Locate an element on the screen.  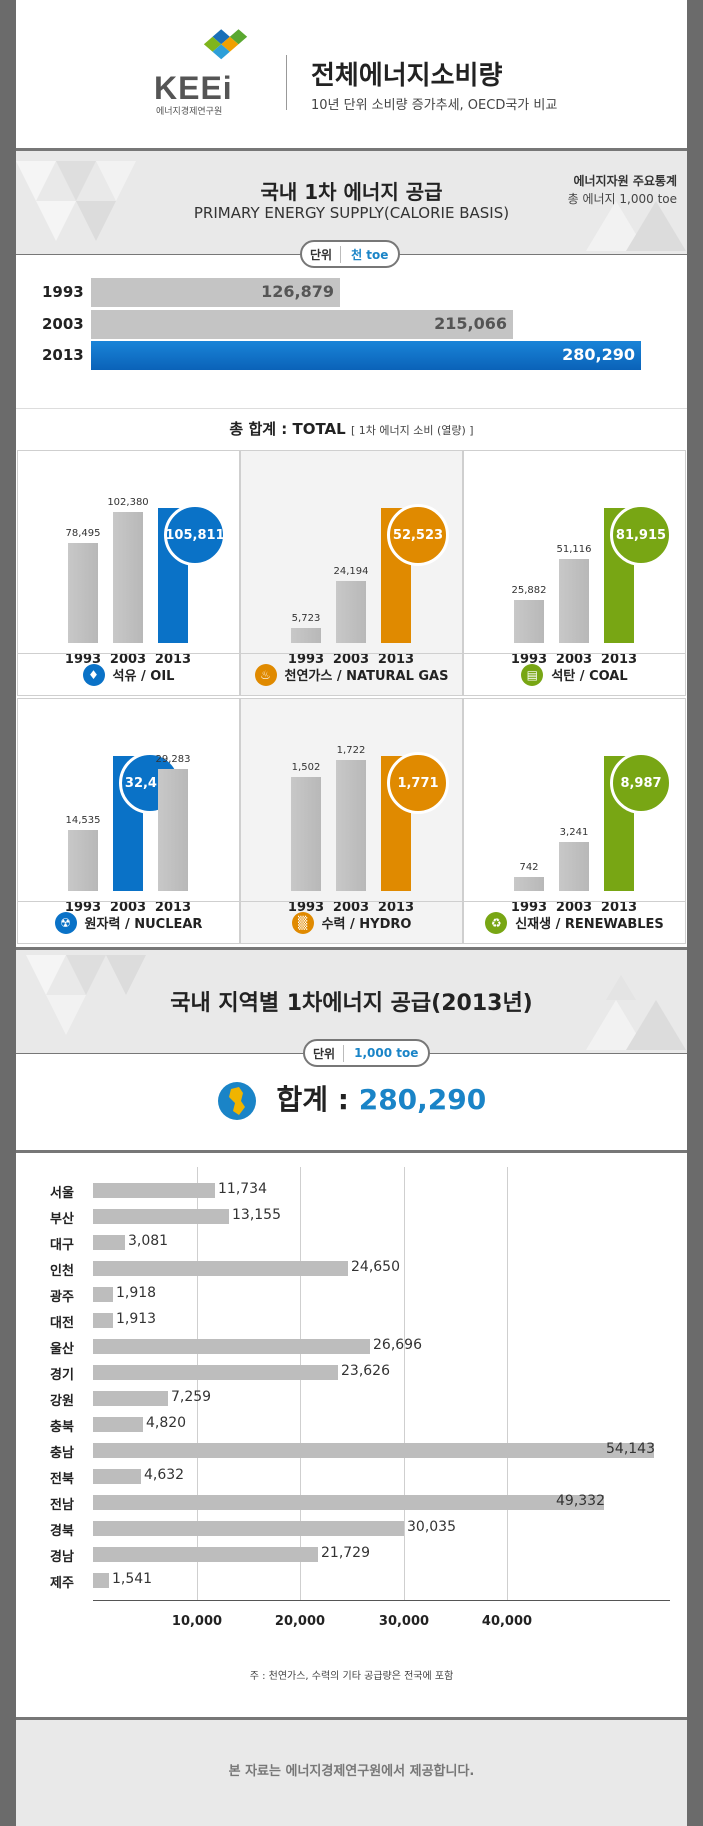
x-tick-label: 20,000 is located at coordinates (300, 1621).